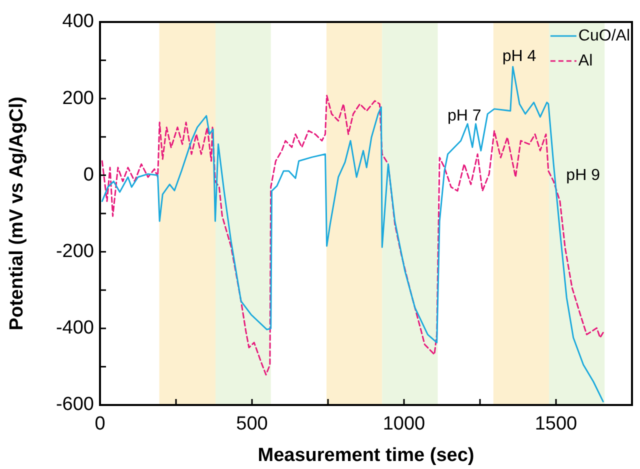 The height and width of the screenshot is (469, 640). What do you see at coordinates (252, 424) in the screenshot?
I see `x-tick-label: 500` at bounding box center [252, 424].